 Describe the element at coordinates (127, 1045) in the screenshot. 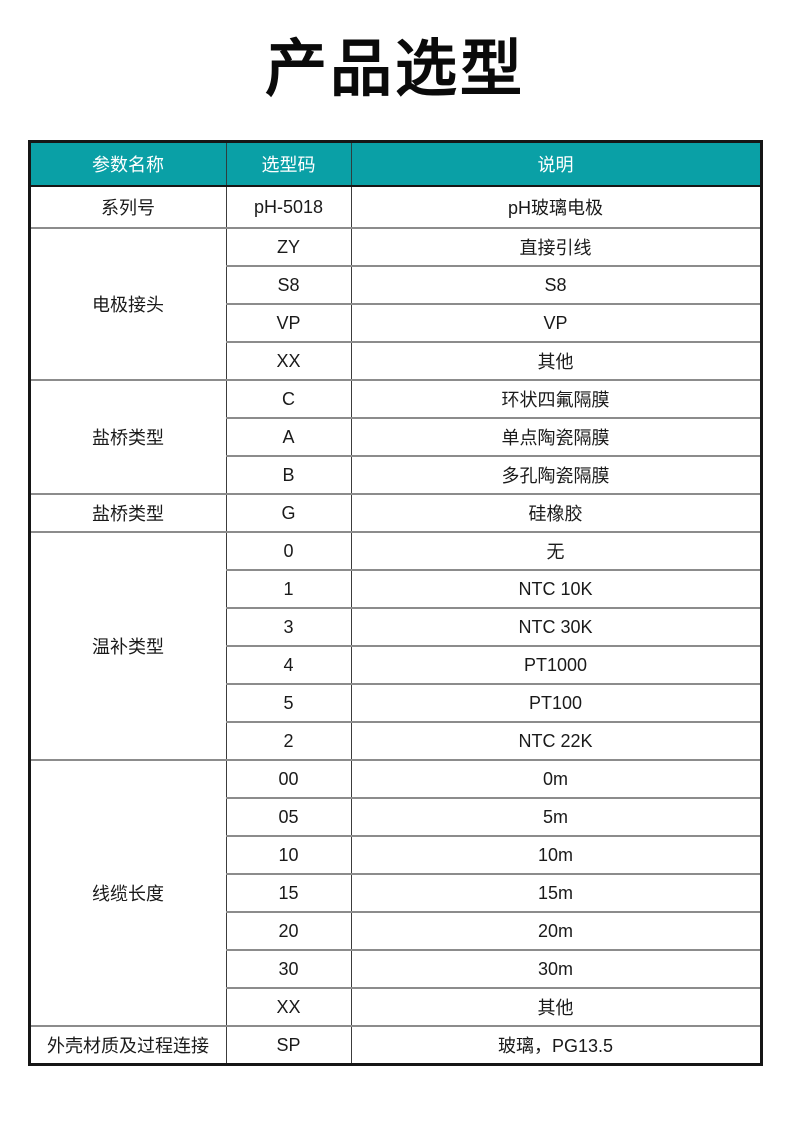

I see `param-name-cell: 外壳材质及过程连接` at that location.